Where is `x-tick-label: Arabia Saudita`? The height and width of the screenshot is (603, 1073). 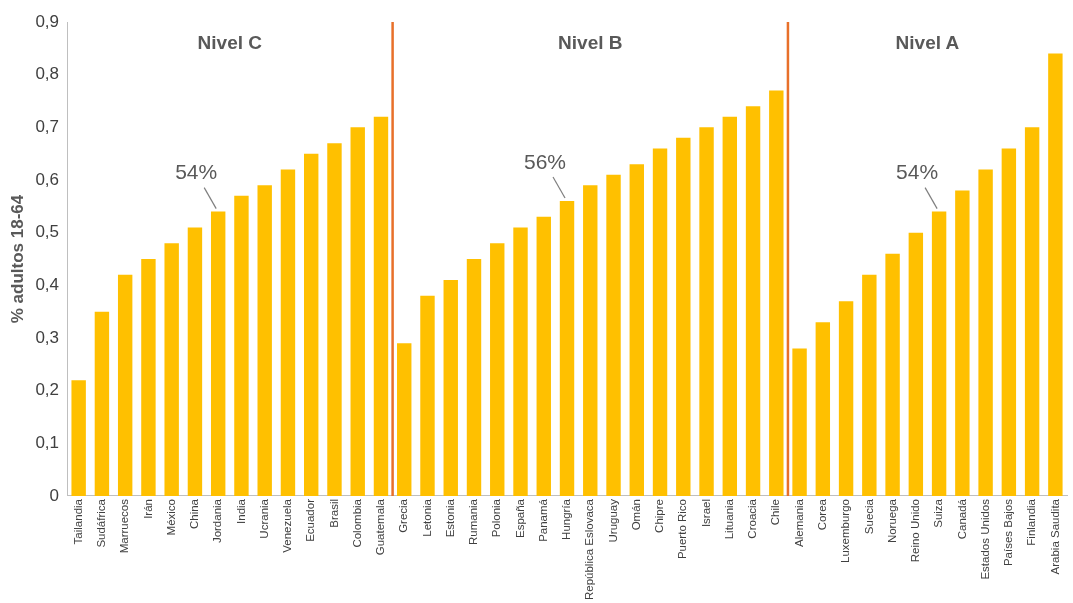
x-tick-label: Arabia Saudita is located at coordinates (1054, 536).